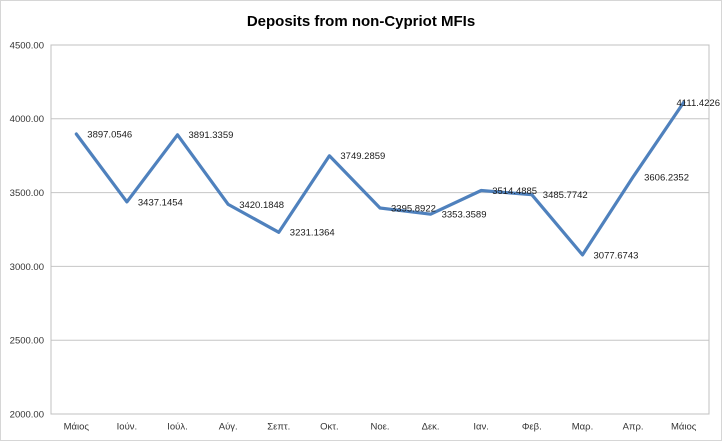 This screenshot has width=722, height=441. What do you see at coordinates (565, 195) in the screenshot?
I see `data-label: 3485.7742` at bounding box center [565, 195].